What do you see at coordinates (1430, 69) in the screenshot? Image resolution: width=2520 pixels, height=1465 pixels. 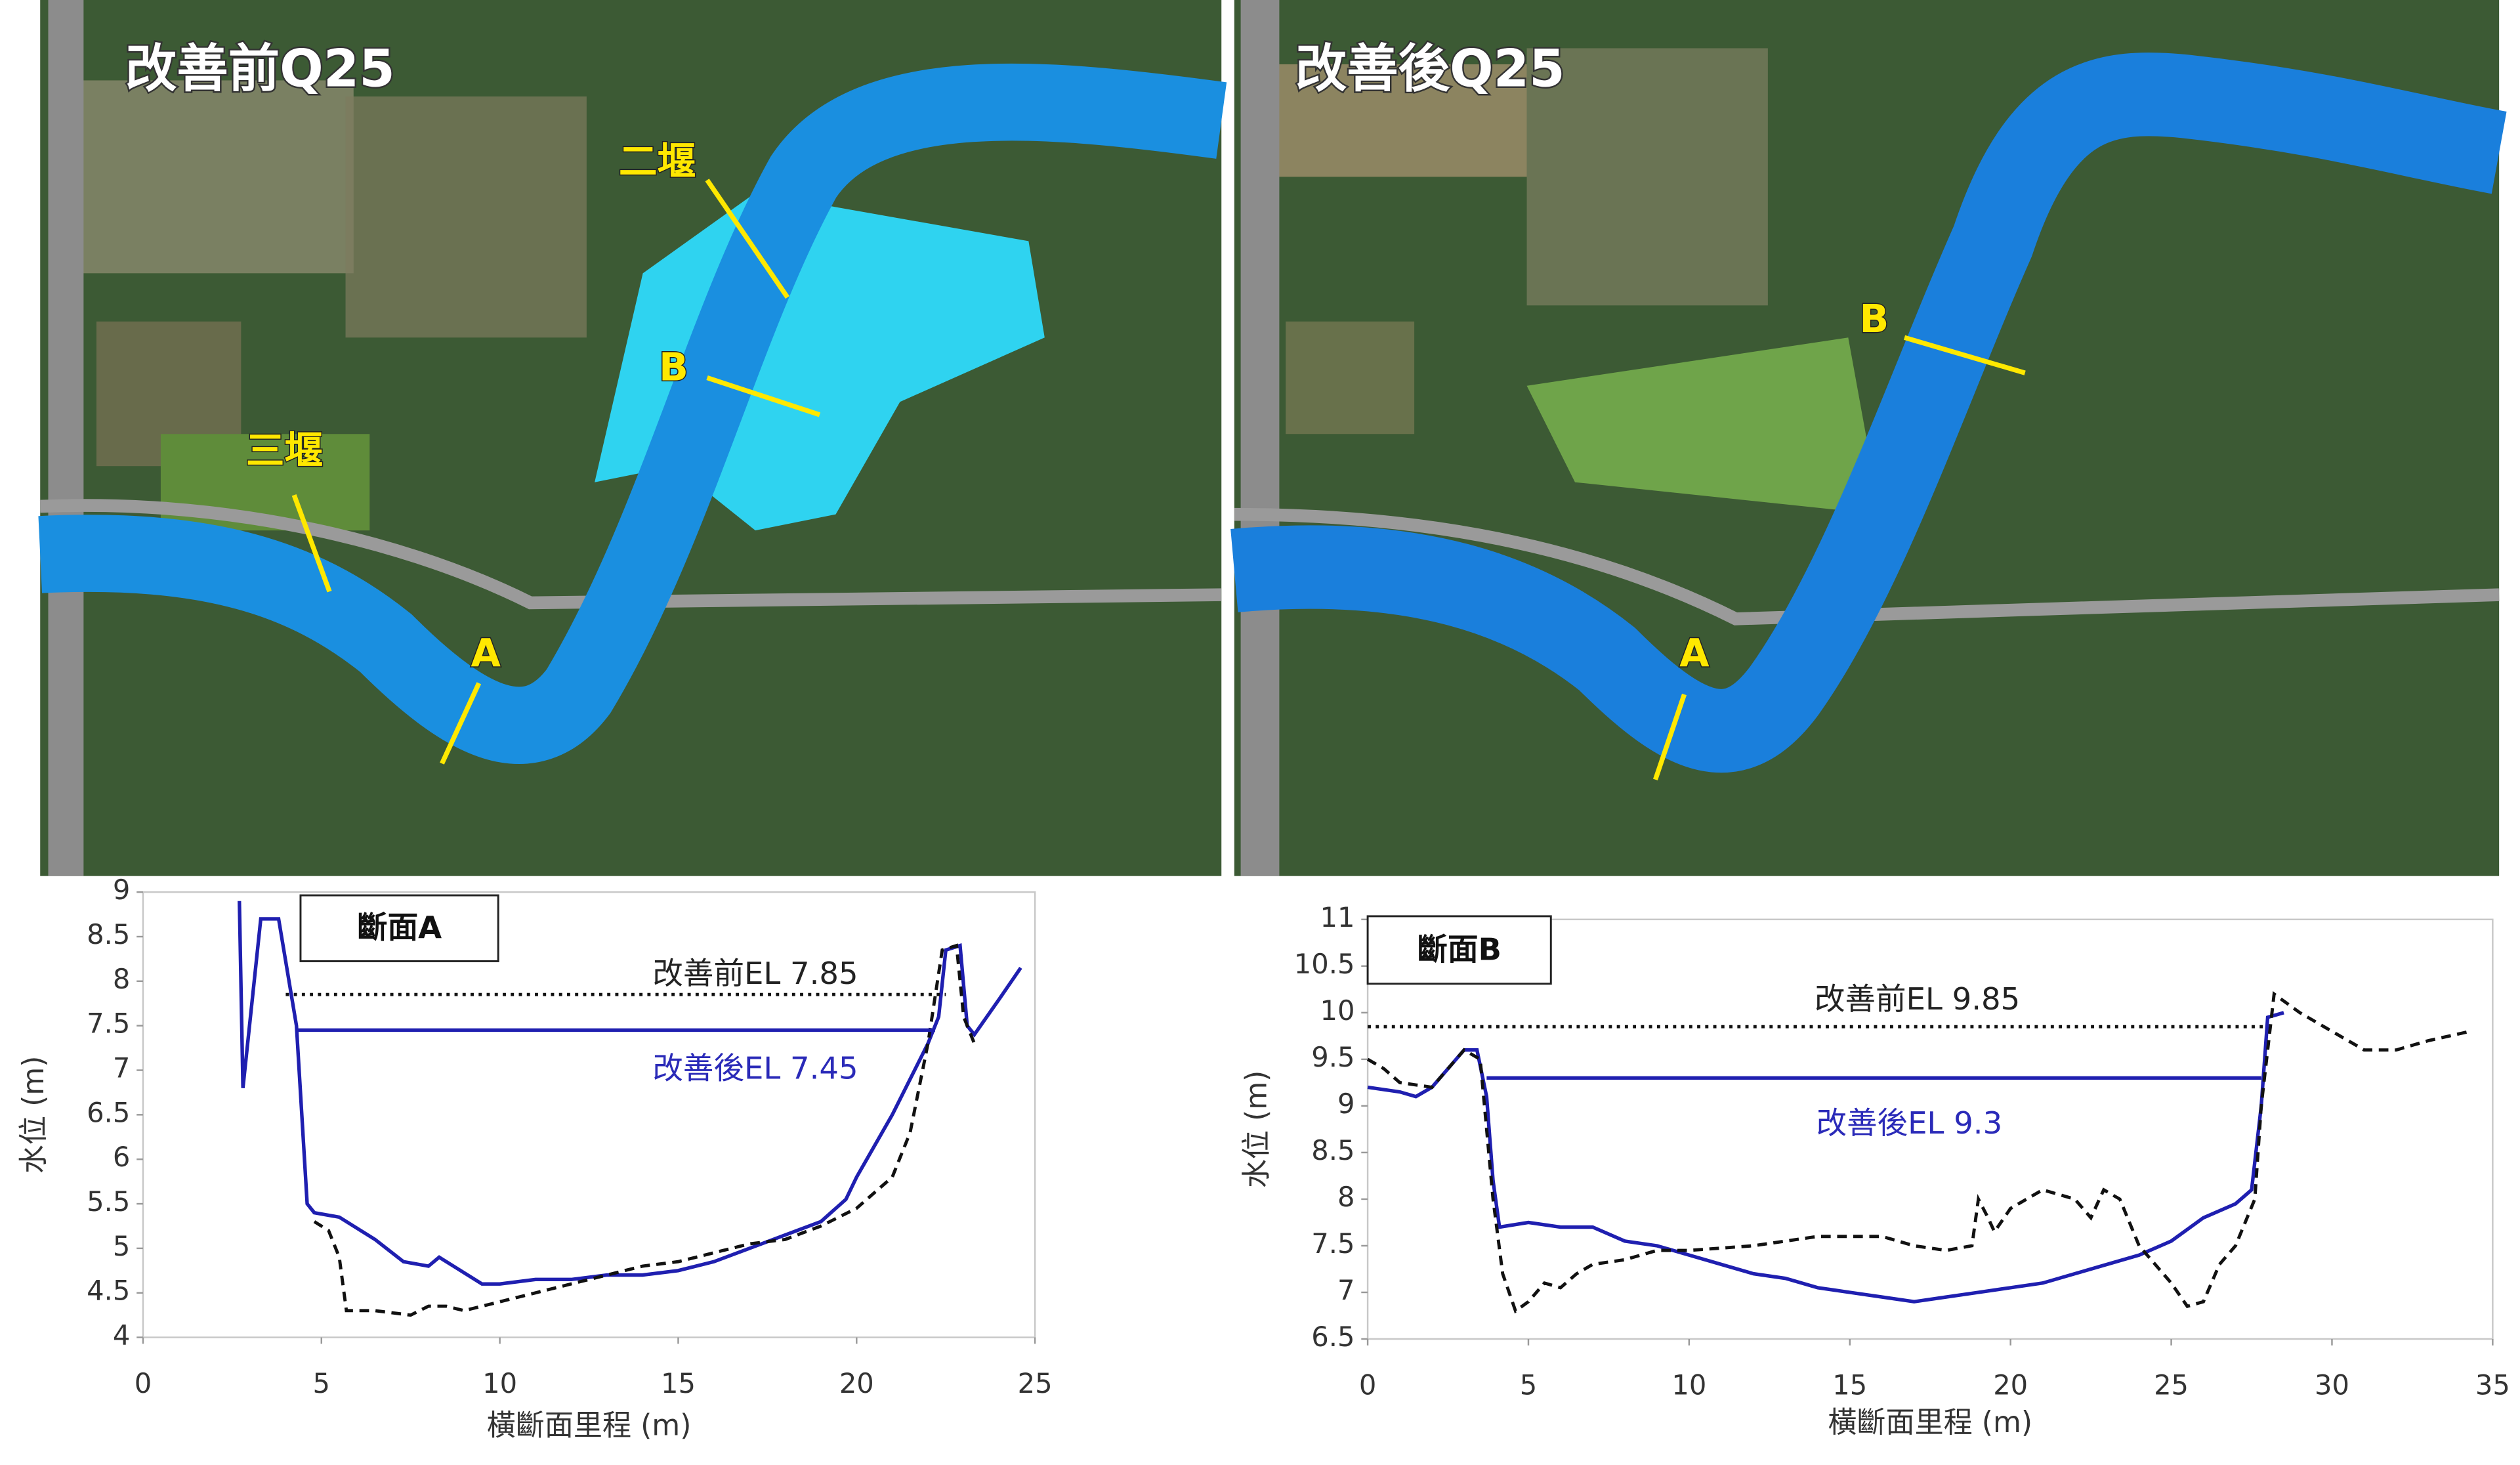 I see `panel-title: 改善後Q25` at bounding box center [1430, 69].